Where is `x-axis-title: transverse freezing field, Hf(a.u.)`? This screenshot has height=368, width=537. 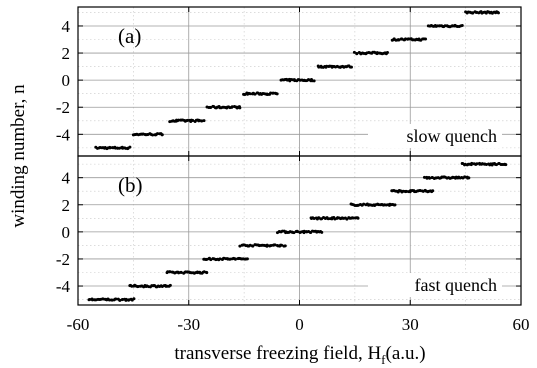 x-axis-title: transverse freezing field, Hf(a.u.) is located at coordinates (299, 355).